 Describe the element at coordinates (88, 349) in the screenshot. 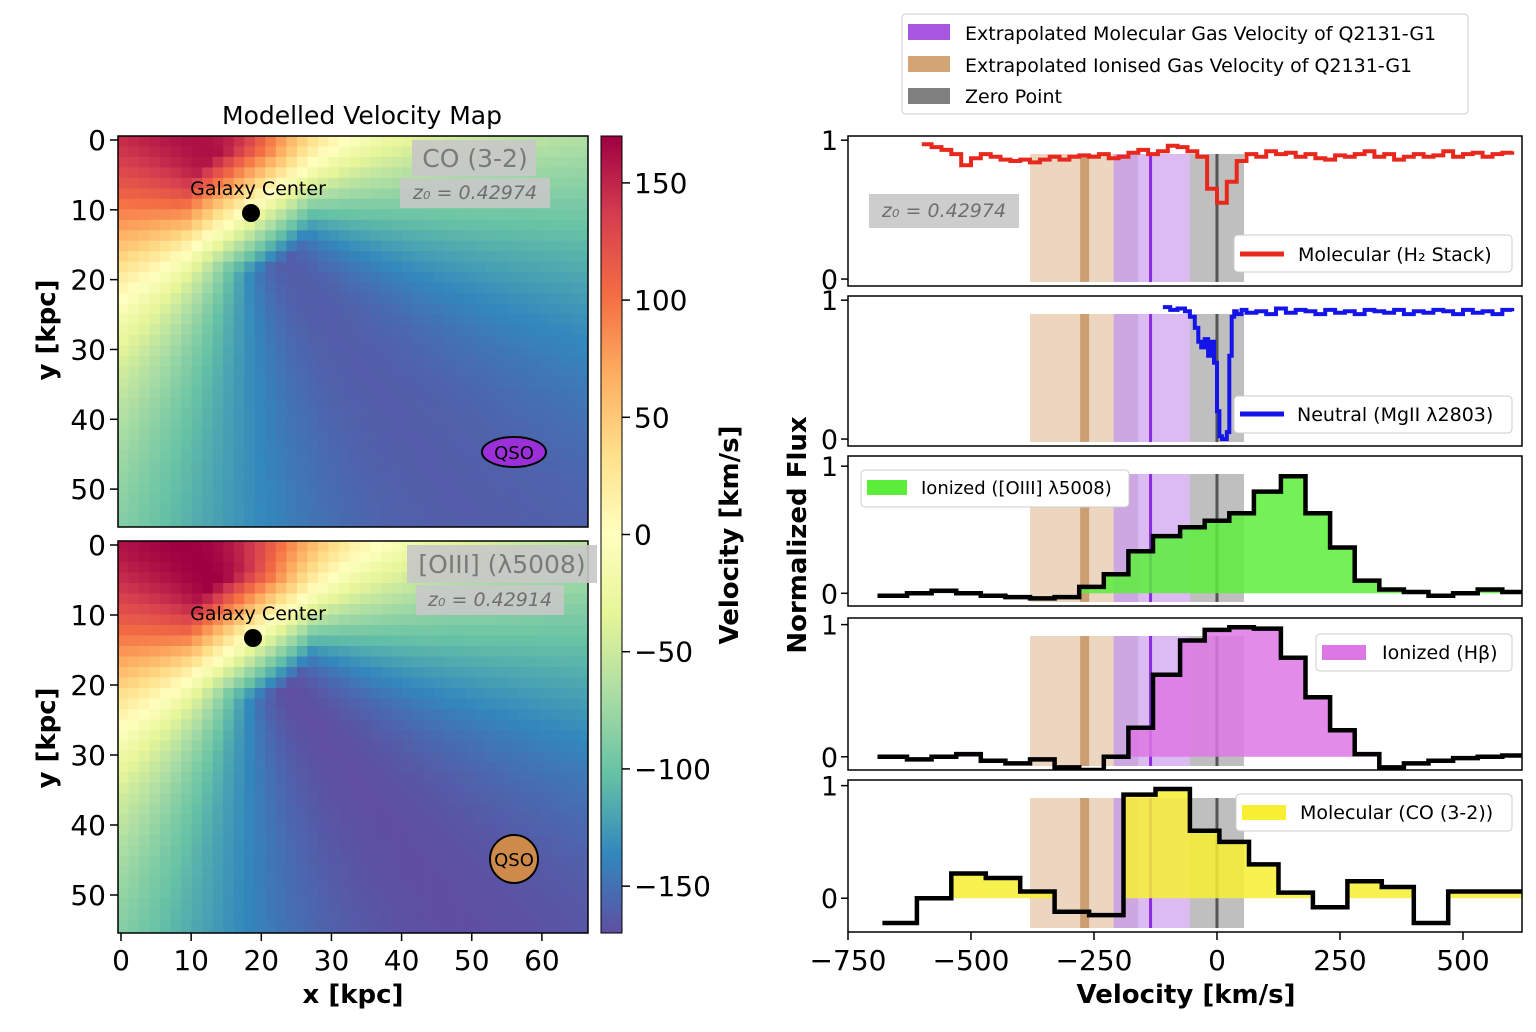

I see `map-y-tick-label: 30` at that location.